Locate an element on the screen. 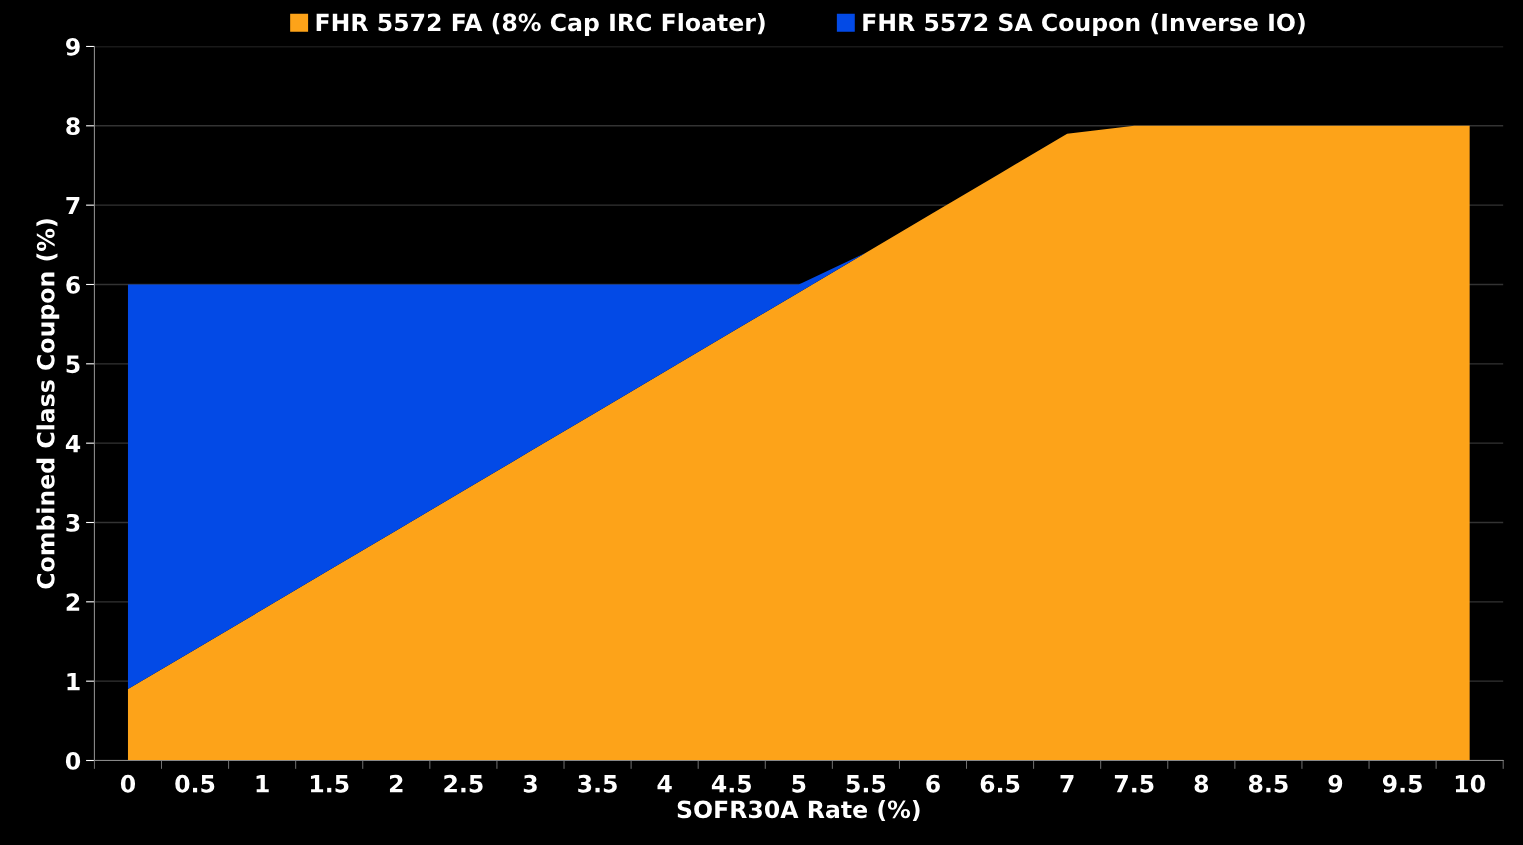 This screenshot has height=845, width=1523. x-tick-label: 4 is located at coordinates (664, 784).